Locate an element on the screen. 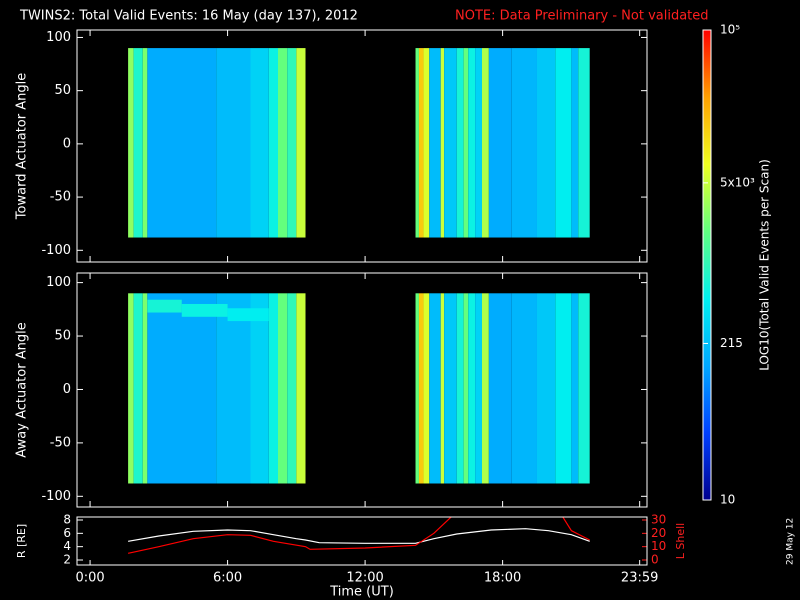  x-axis-label: Time (UT) is located at coordinates (361, 592).